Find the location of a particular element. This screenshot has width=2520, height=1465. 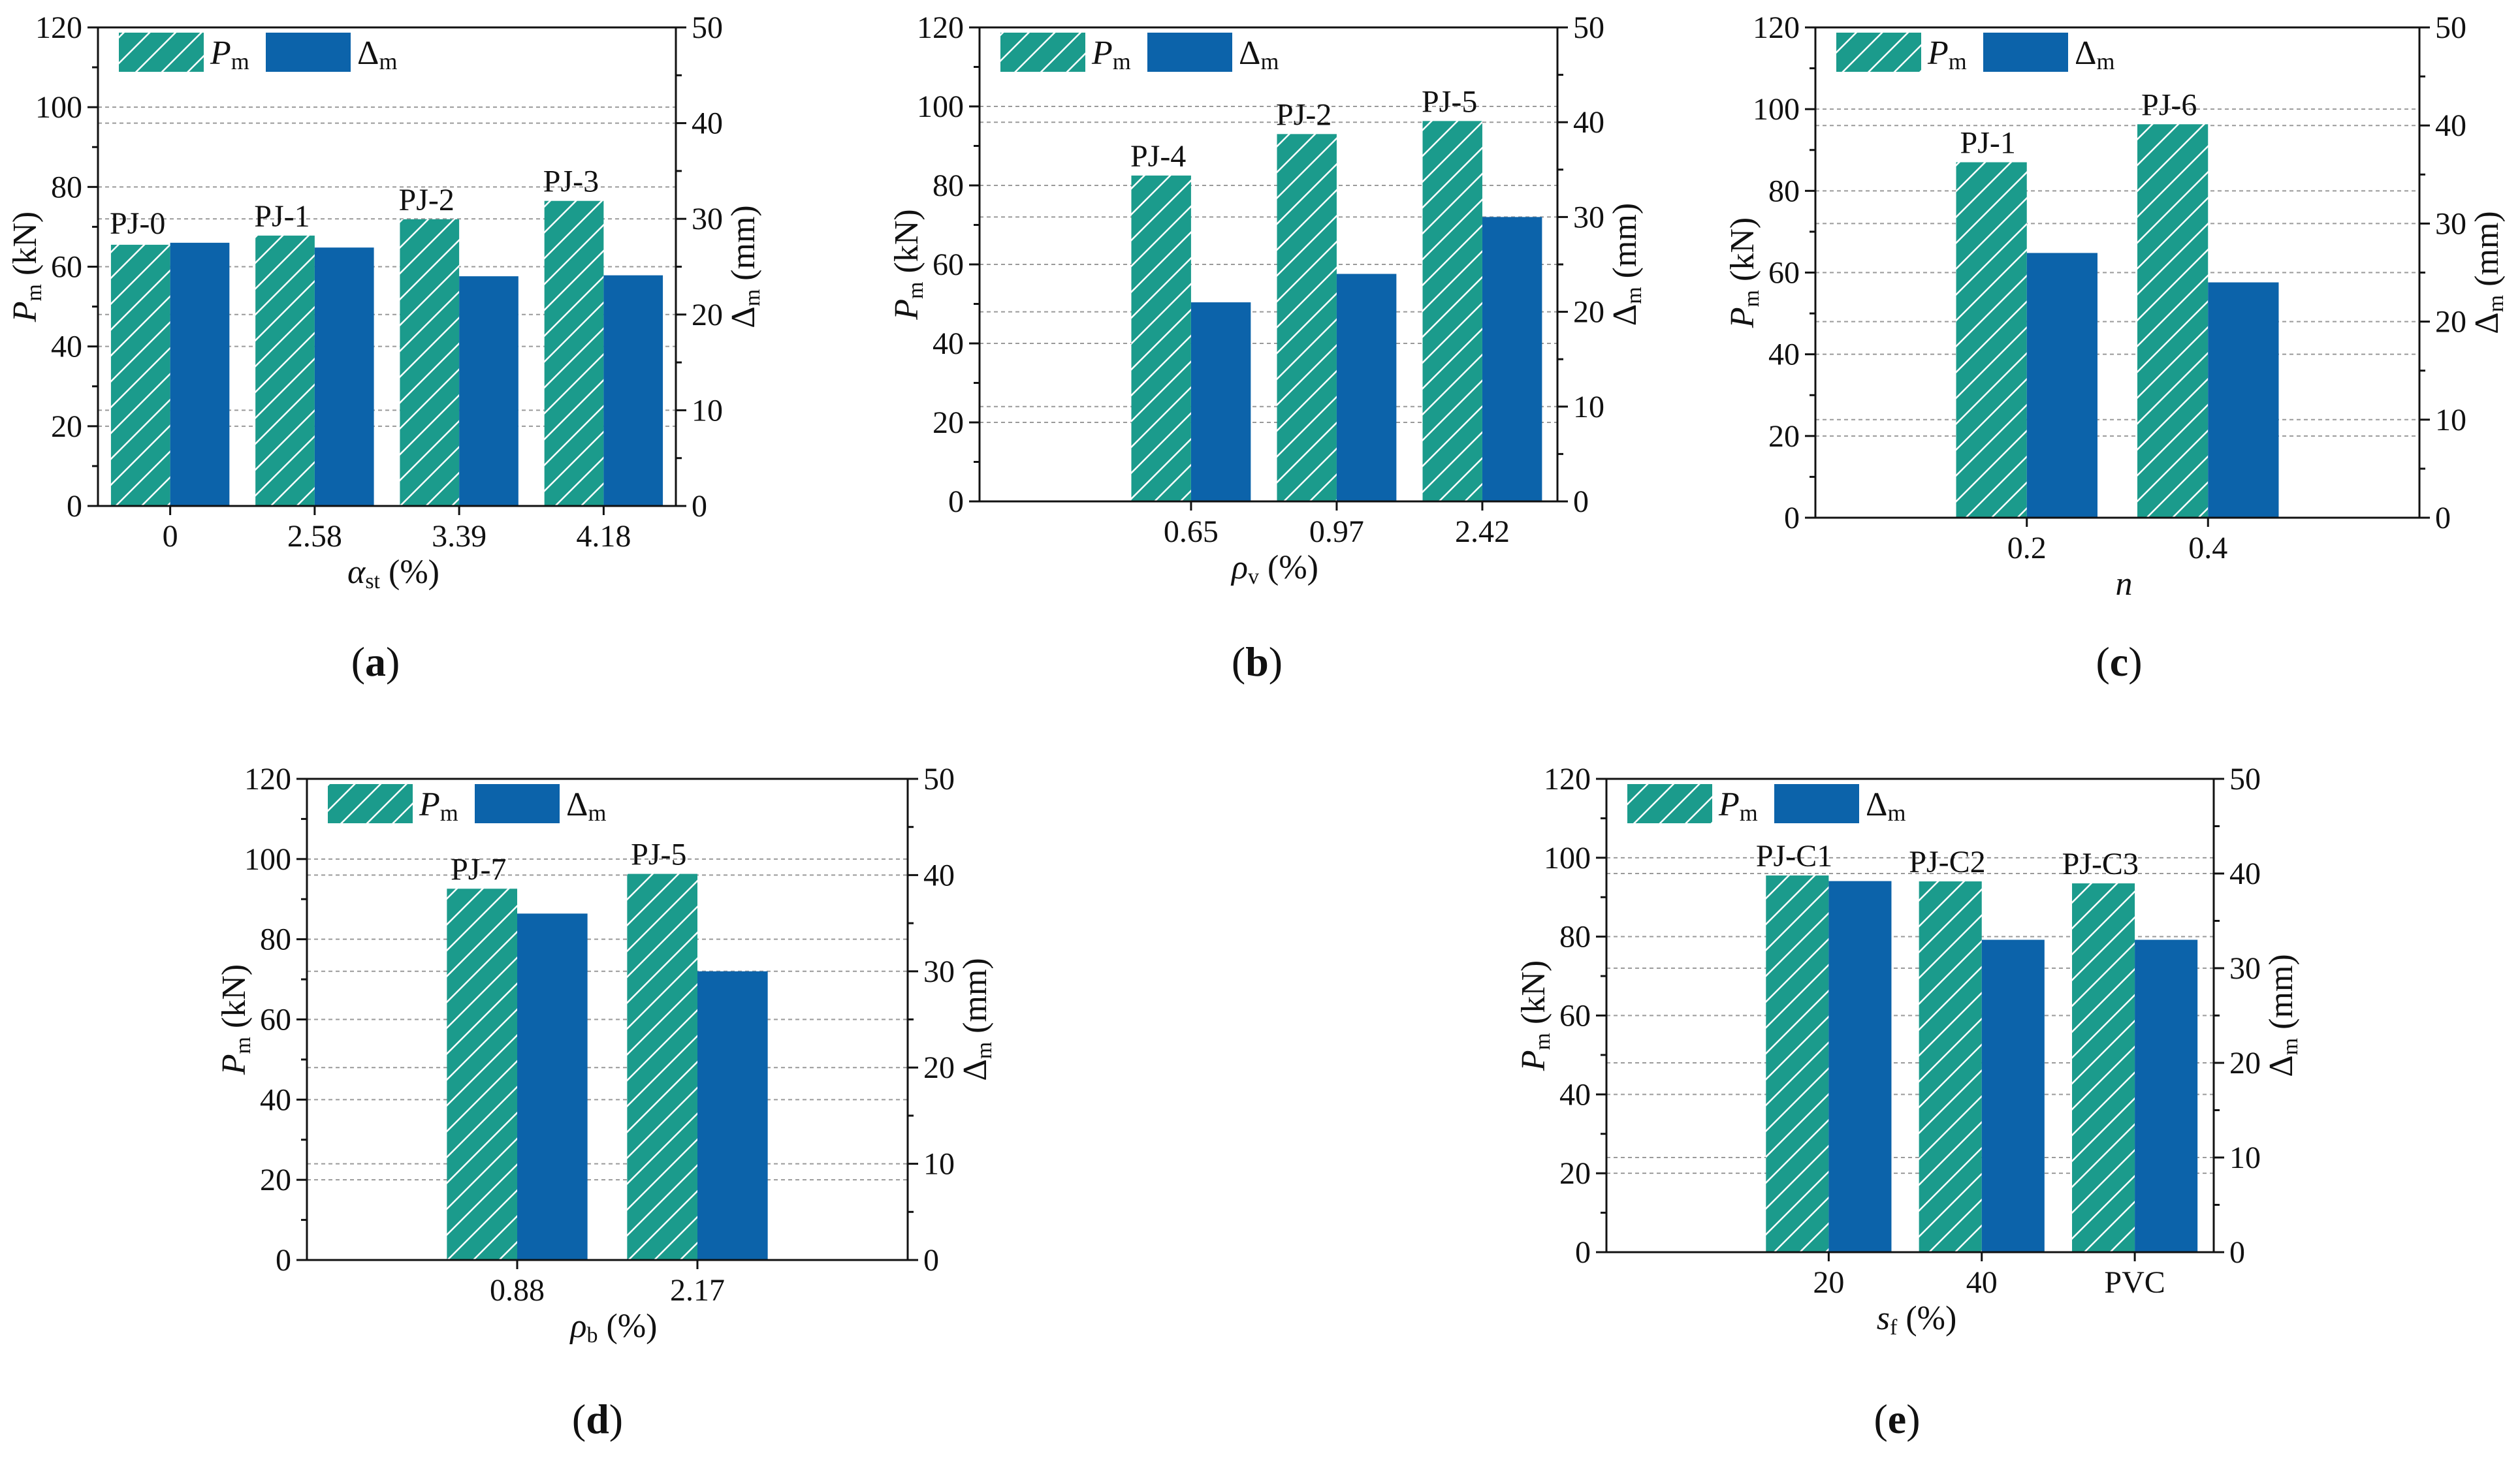

specimen-label: PJ-3 is located at coordinates (571, 182).